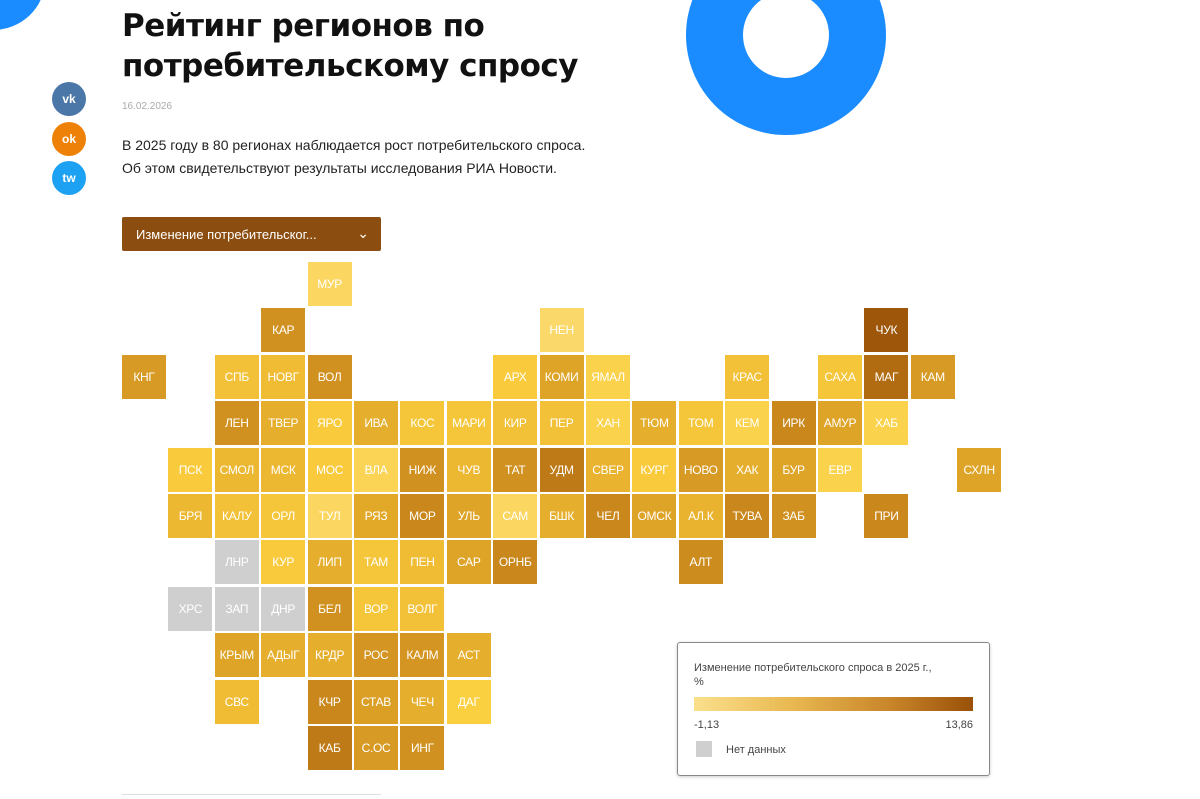  I want to click on region-tile: КРАС, so click(747, 376).